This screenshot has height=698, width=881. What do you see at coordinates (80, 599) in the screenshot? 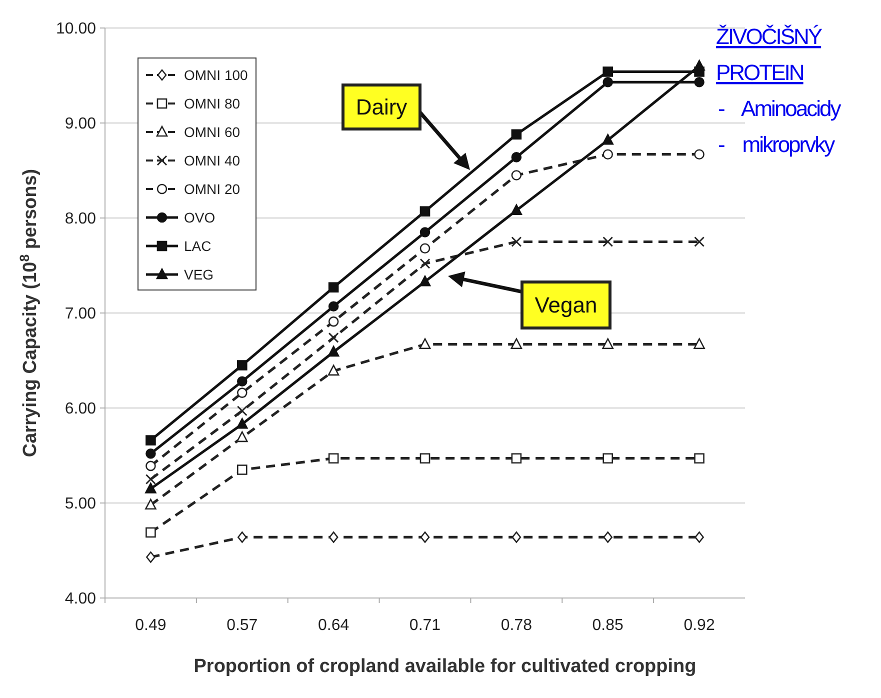
I see `y-tick-label: 4.00` at bounding box center [80, 599].